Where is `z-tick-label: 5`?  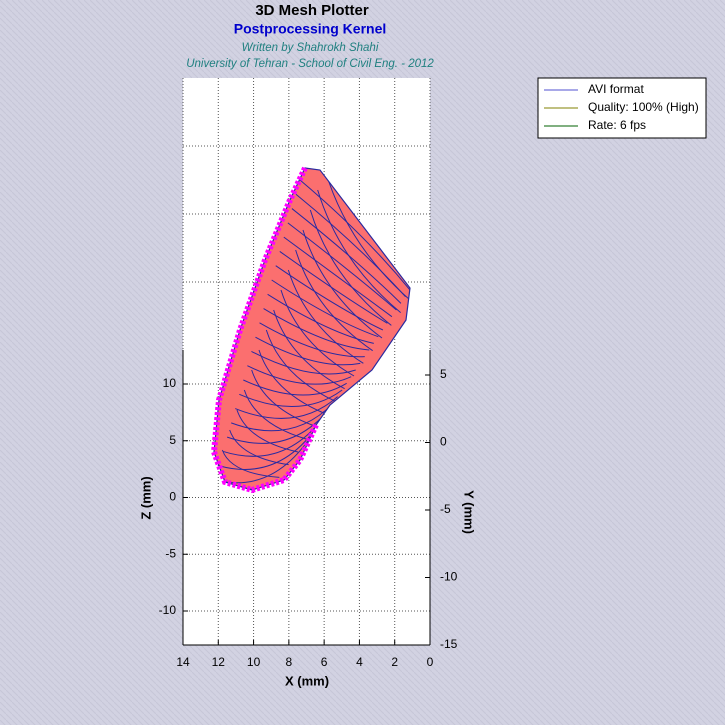
z-tick-label: 5 is located at coordinates (172, 440).